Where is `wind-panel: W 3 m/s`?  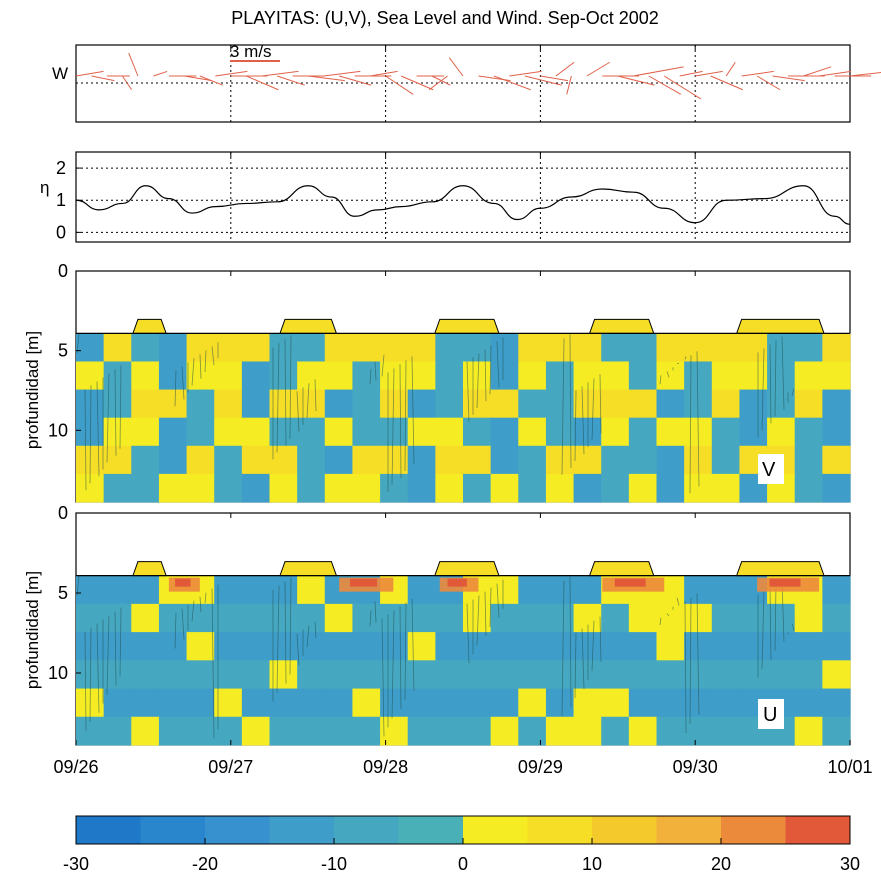 wind-panel: W 3 m/s is located at coordinates (466, 82).